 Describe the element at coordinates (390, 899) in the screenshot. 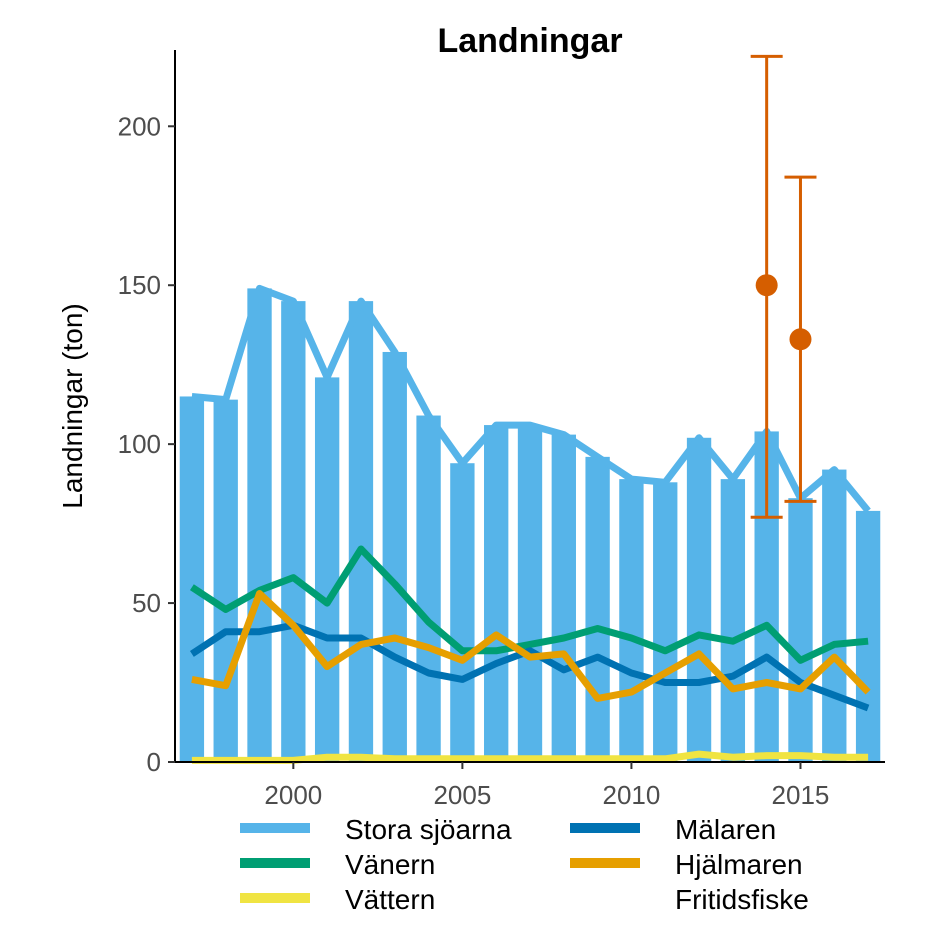

I see `legend-label-v-ttern: Vättern` at that location.